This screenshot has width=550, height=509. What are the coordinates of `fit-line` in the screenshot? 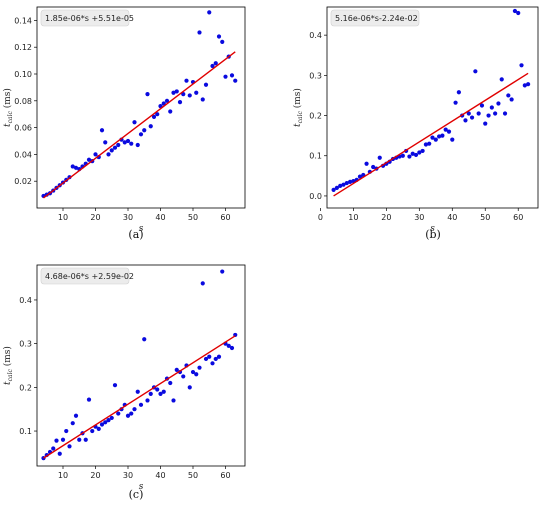 It's located at (139, 125).